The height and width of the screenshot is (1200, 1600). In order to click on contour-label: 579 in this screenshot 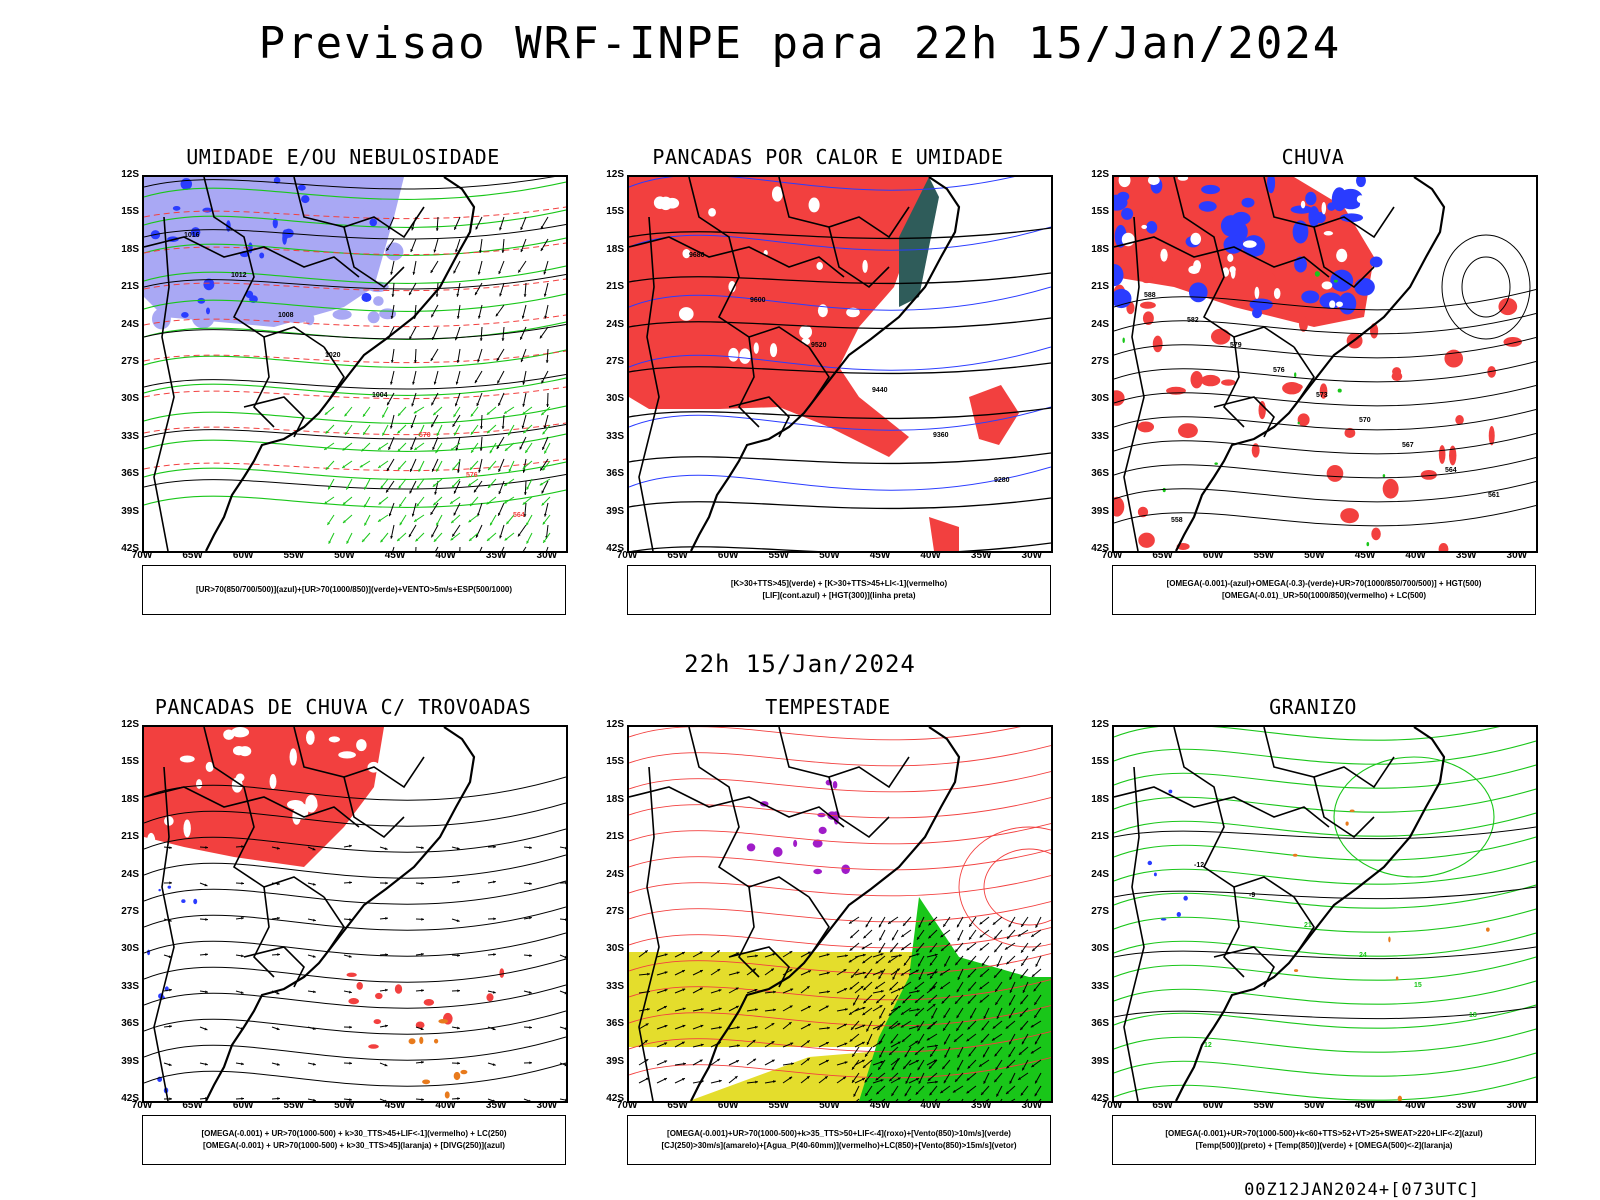, I will do `click(1236, 345)`.